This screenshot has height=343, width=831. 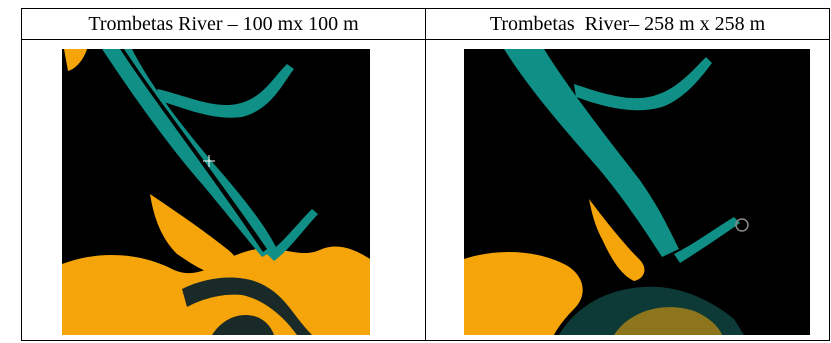 I want to click on land-area, so click(x=523, y=293).